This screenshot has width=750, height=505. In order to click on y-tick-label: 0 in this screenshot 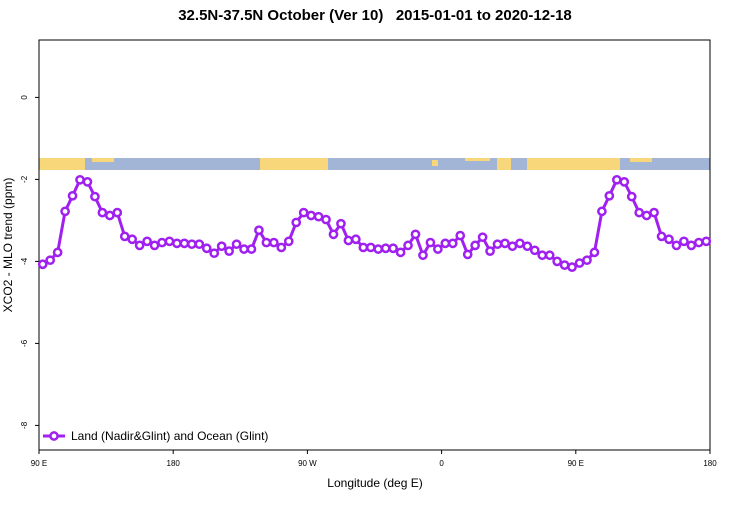, I will do `click(24, 97)`.